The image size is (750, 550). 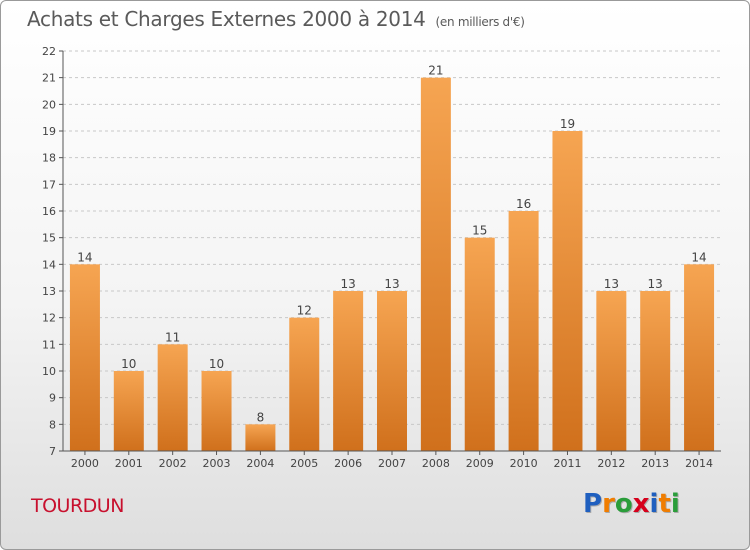 What do you see at coordinates (49, 131) in the screenshot?
I see `y-tick-label: 19` at bounding box center [49, 131].